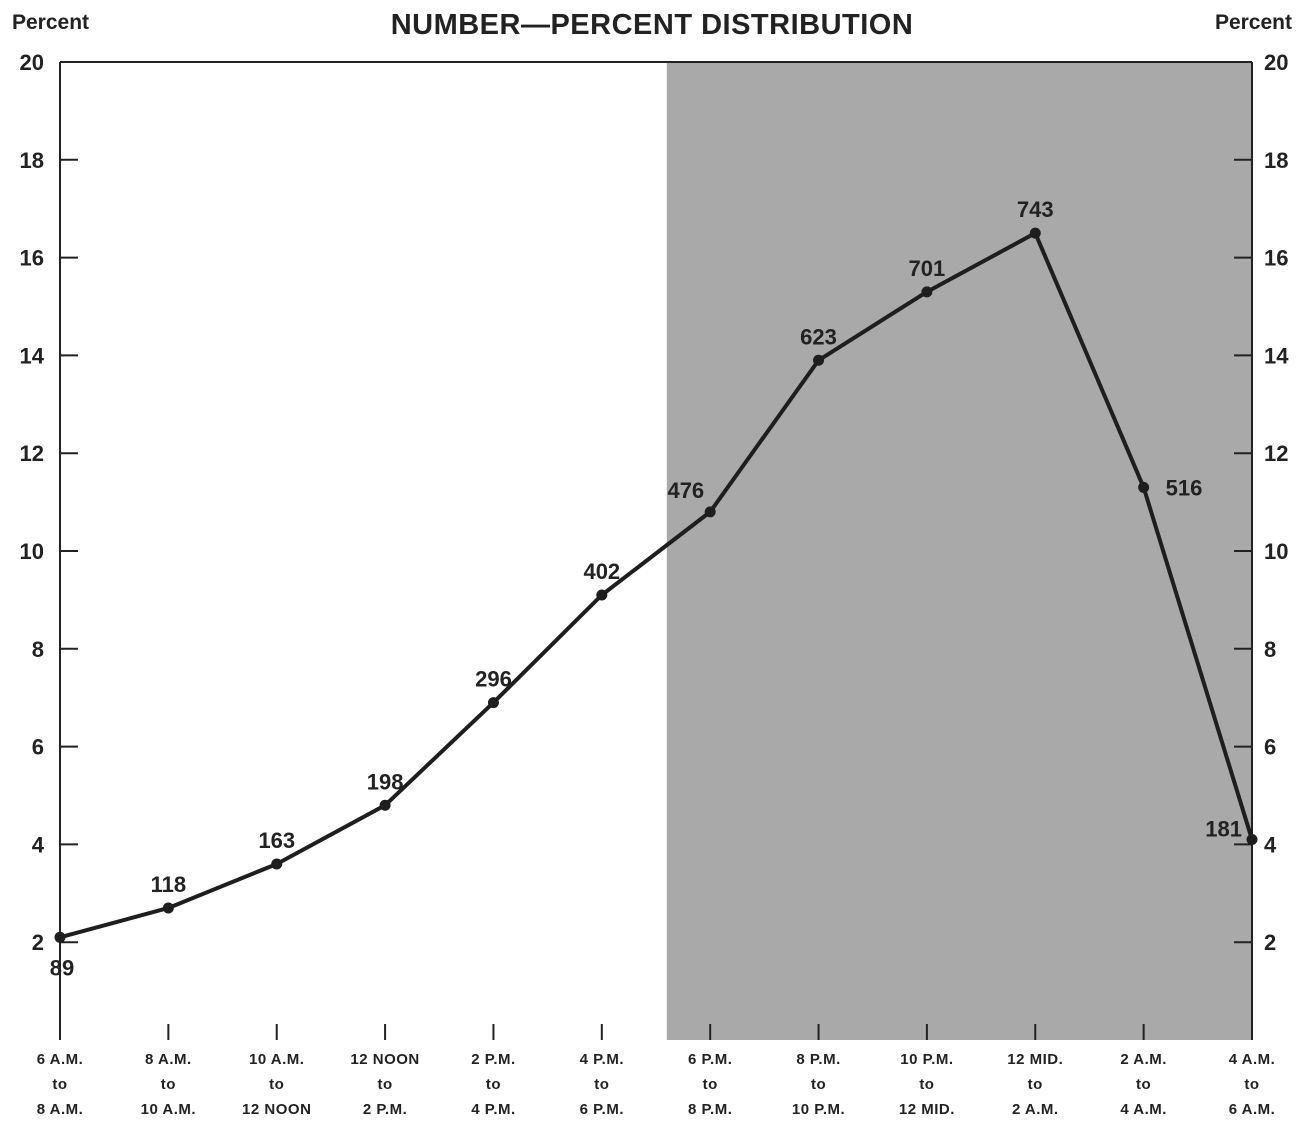  I want to click on y-tick-label-left: 4, so click(38, 844).